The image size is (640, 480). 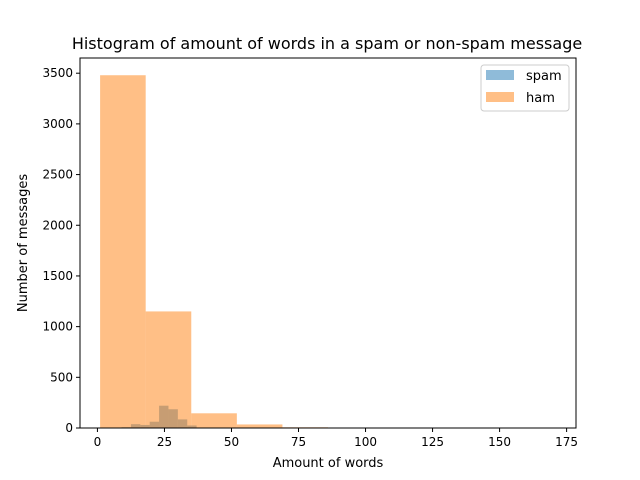 What do you see at coordinates (298, 442) in the screenshot?
I see `x-tick-label: 75` at bounding box center [298, 442].